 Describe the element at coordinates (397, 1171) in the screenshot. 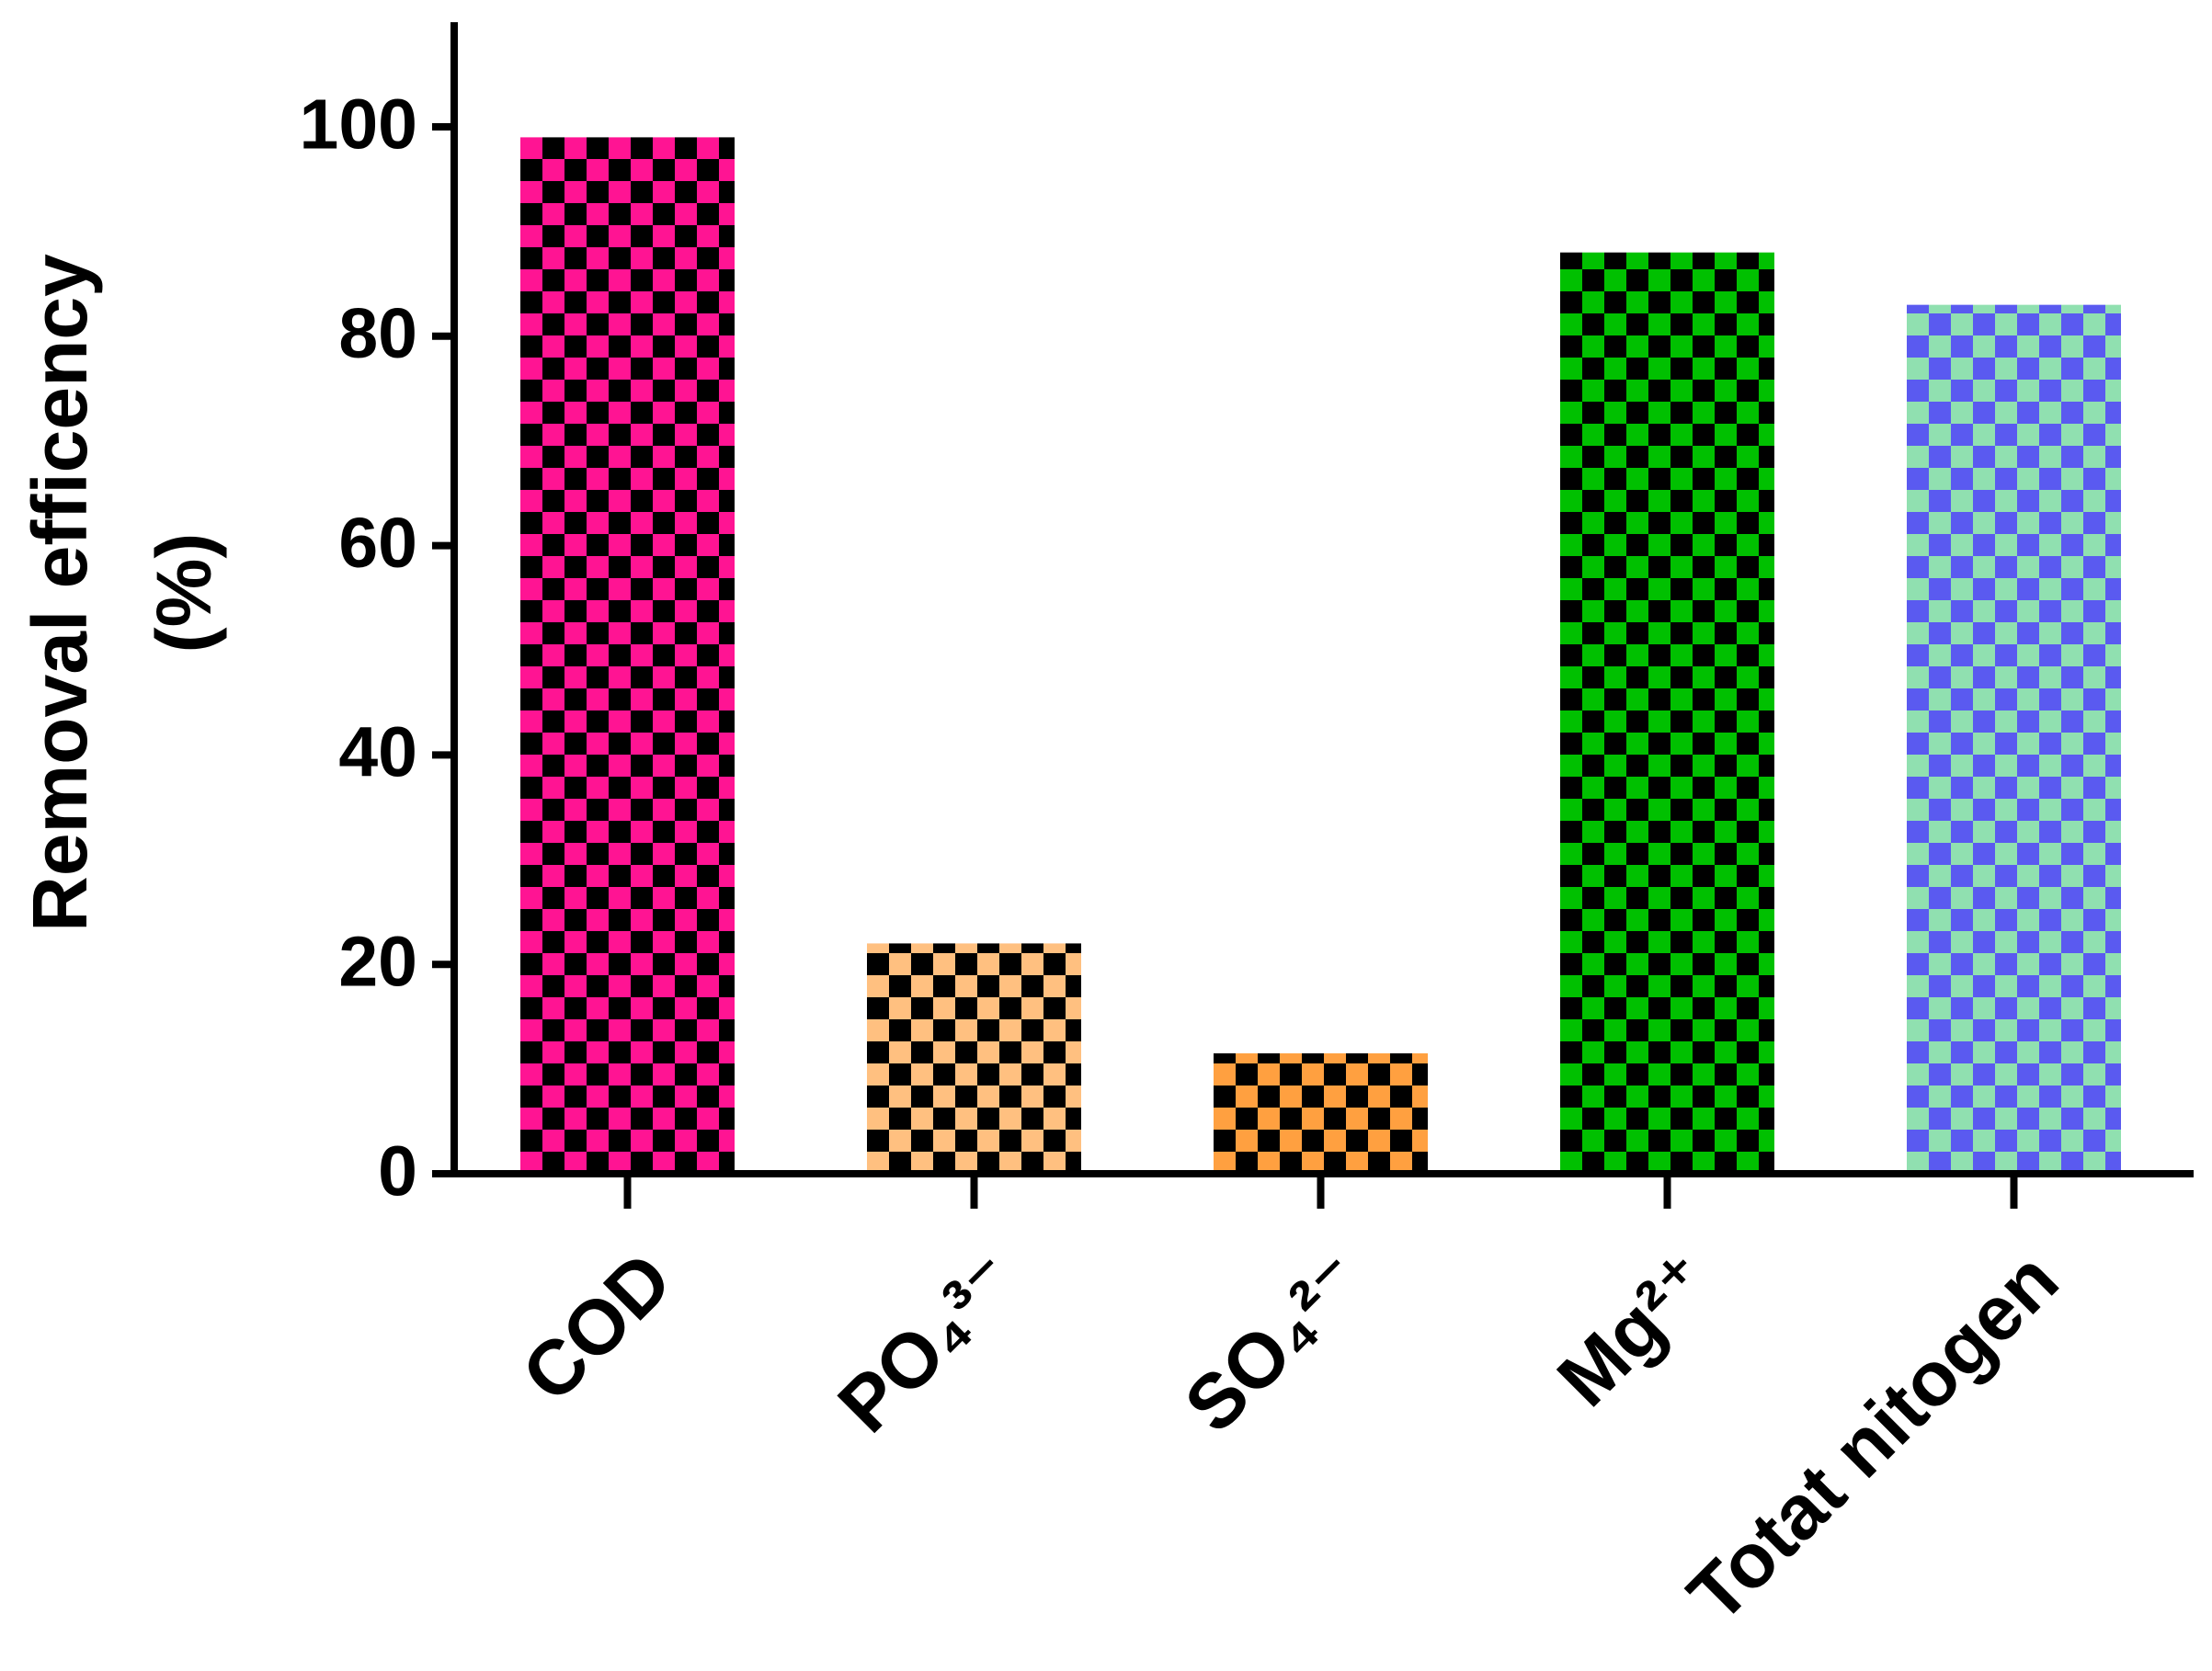

I see `y-tick-label: 0` at that location.